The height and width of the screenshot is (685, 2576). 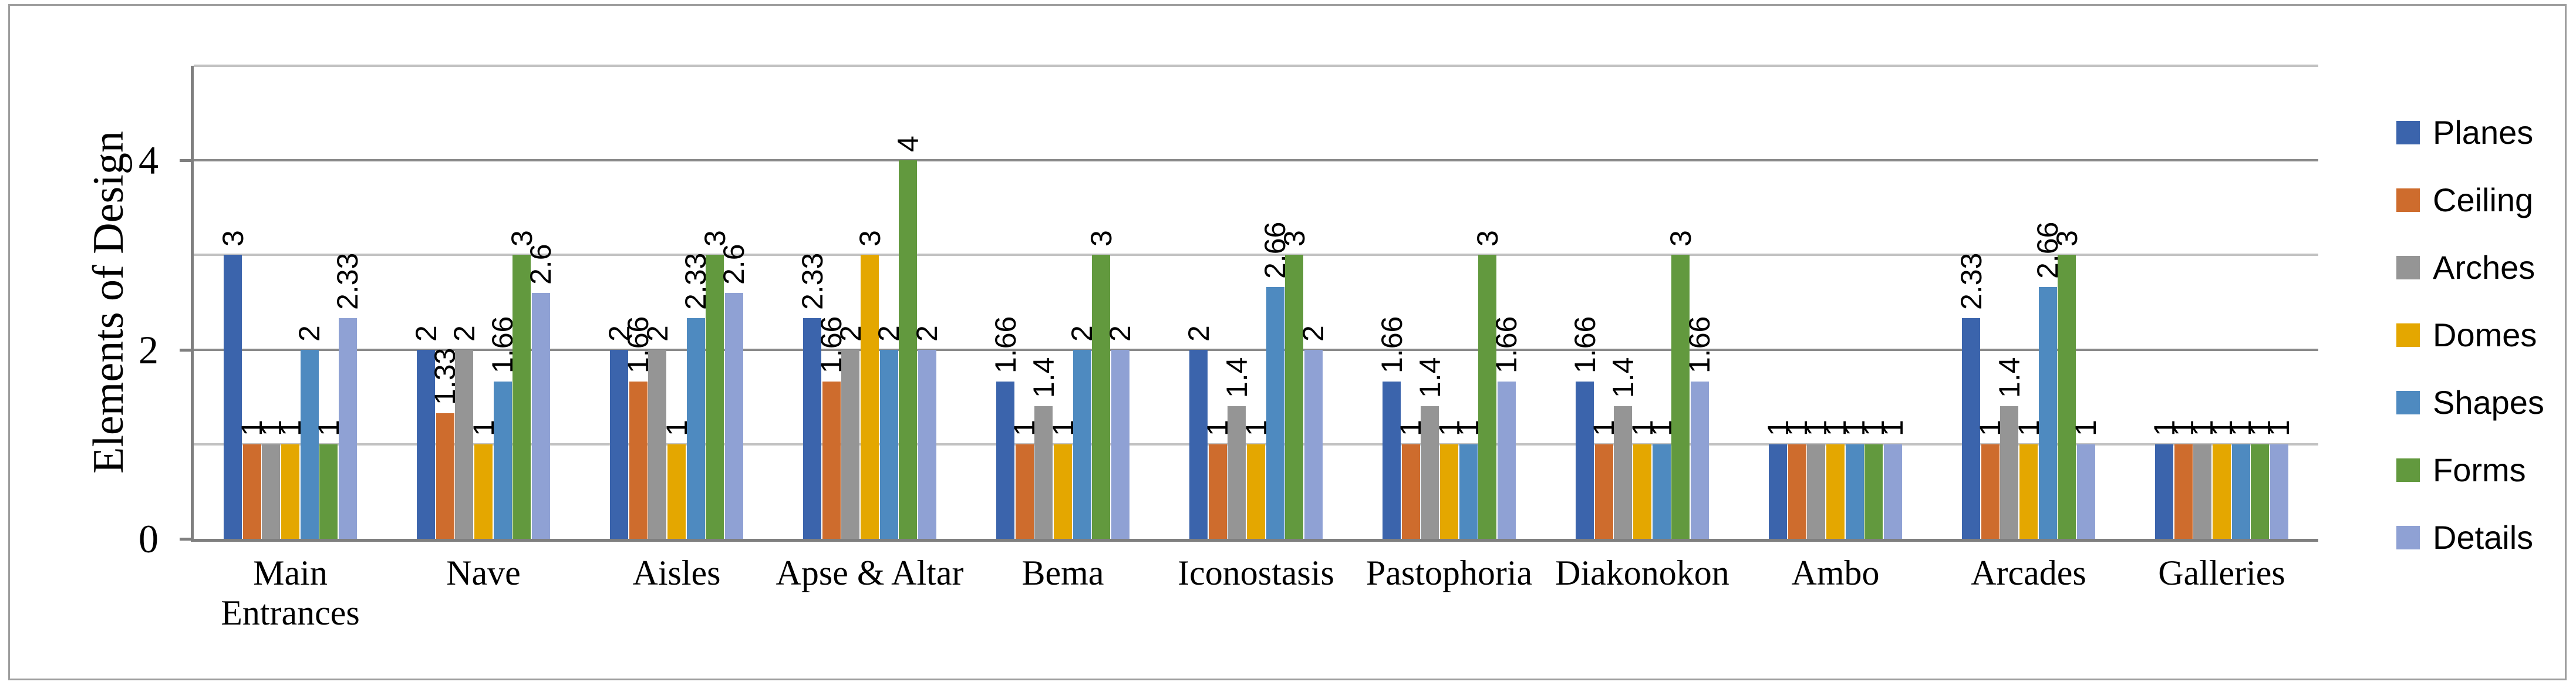 What do you see at coordinates (271, 491) in the screenshot?
I see `bar-arches-main-entrances` at bounding box center [271, 491].